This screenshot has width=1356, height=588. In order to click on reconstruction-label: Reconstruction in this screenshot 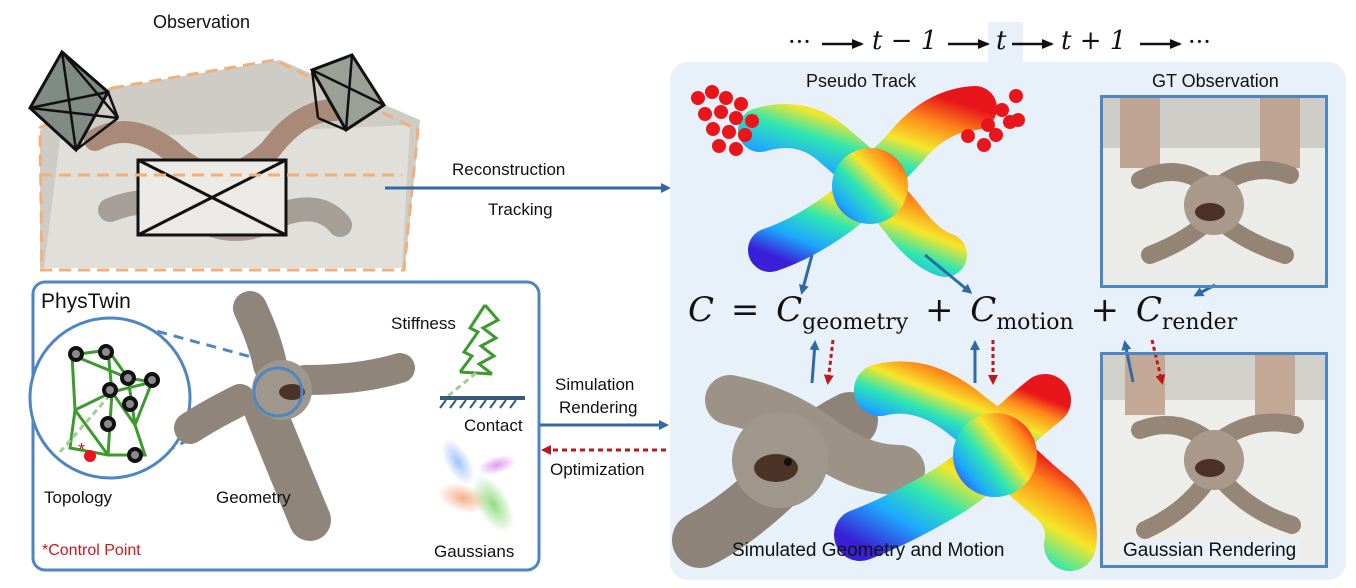, I will do `click(509, 169)`.